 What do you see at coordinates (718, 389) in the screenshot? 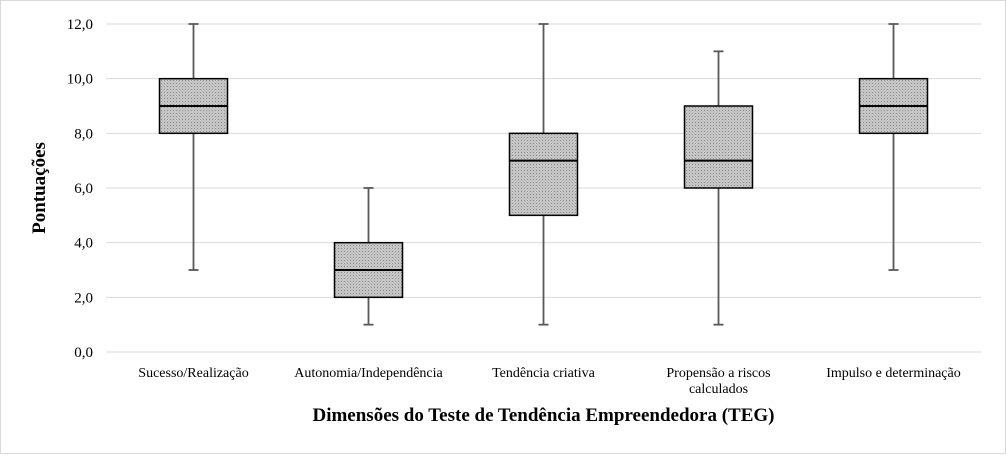
I see `x-category-label-line: calculados` at bounding box center [718, 389].